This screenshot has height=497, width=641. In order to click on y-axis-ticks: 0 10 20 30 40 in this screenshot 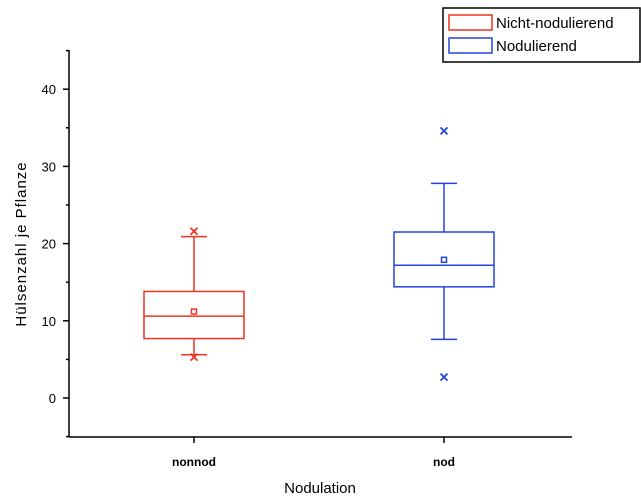, I will do `click(55, 243)`.